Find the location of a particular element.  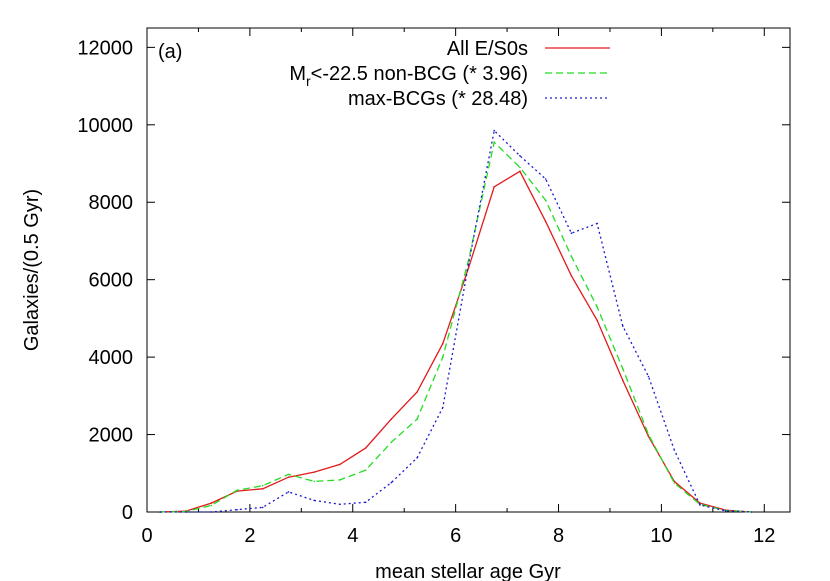

legend-main-text: M is located at coordinates (297, 74).